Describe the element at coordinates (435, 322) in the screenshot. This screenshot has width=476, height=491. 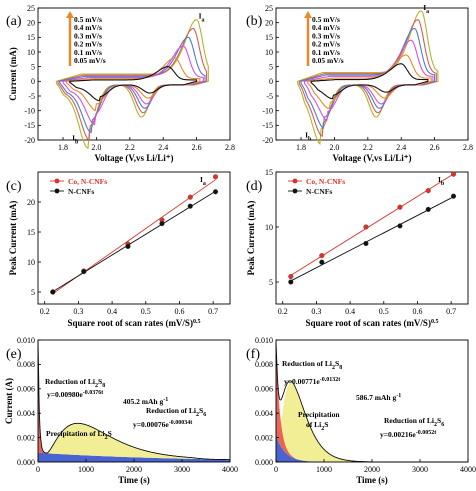
I see `x-axis-label-part: 0.5` at that location.